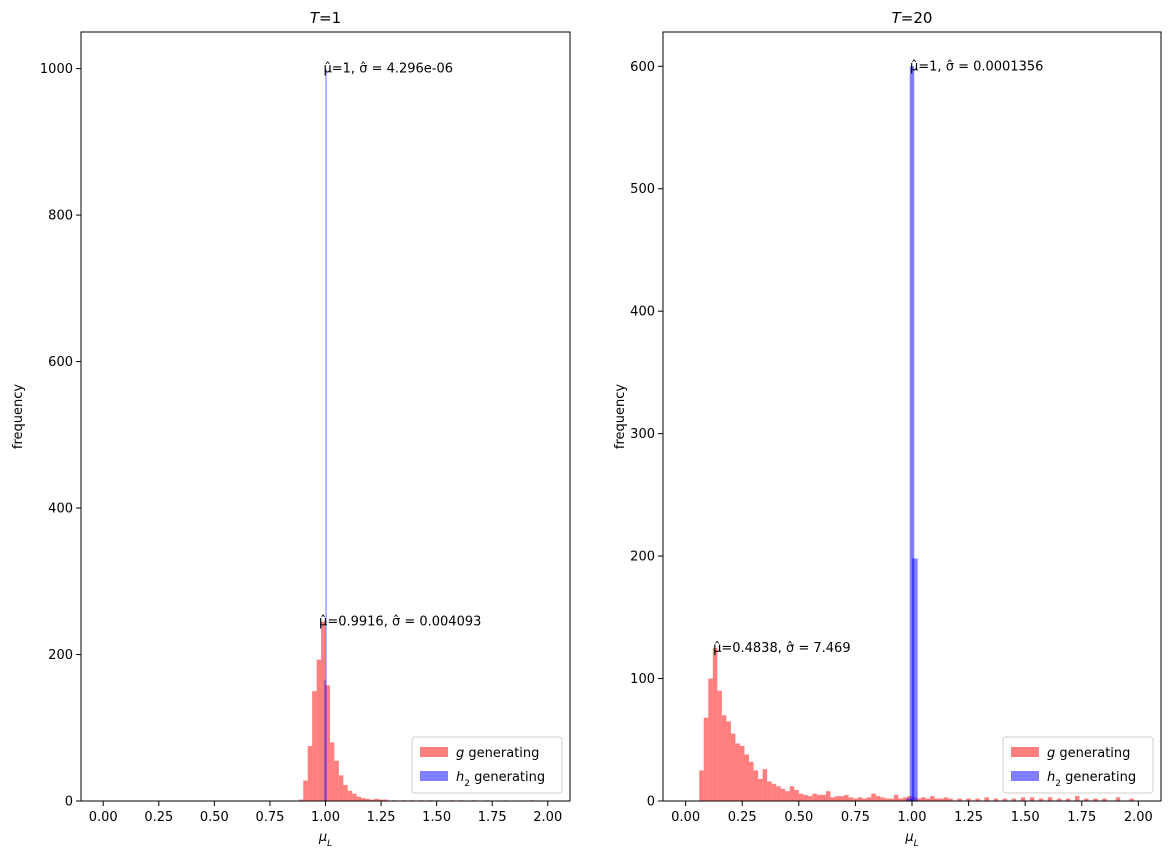 The height and width of the screenshot is (855, 1169). What do you see at coordinates (492, 817) in the screenshot?
I see `x-tick-label: 1.75` at bounding box center [492, 817].